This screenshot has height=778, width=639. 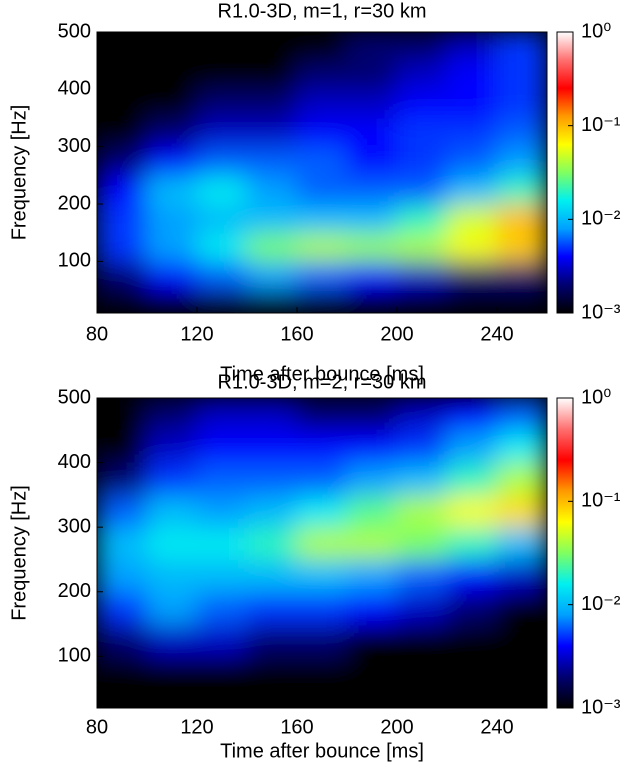 What do you see at coordinates (601, 604) in the screenshot?
I see `colorbar-tick-label: 10⁻²` at bounding box center [601, 604].